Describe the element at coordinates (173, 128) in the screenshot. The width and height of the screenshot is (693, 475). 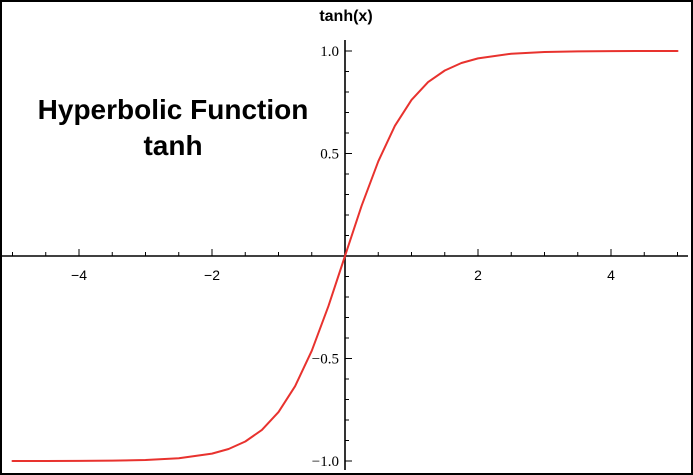
I see `chart-title-block: Hyperbolic Function tanh` at that location.